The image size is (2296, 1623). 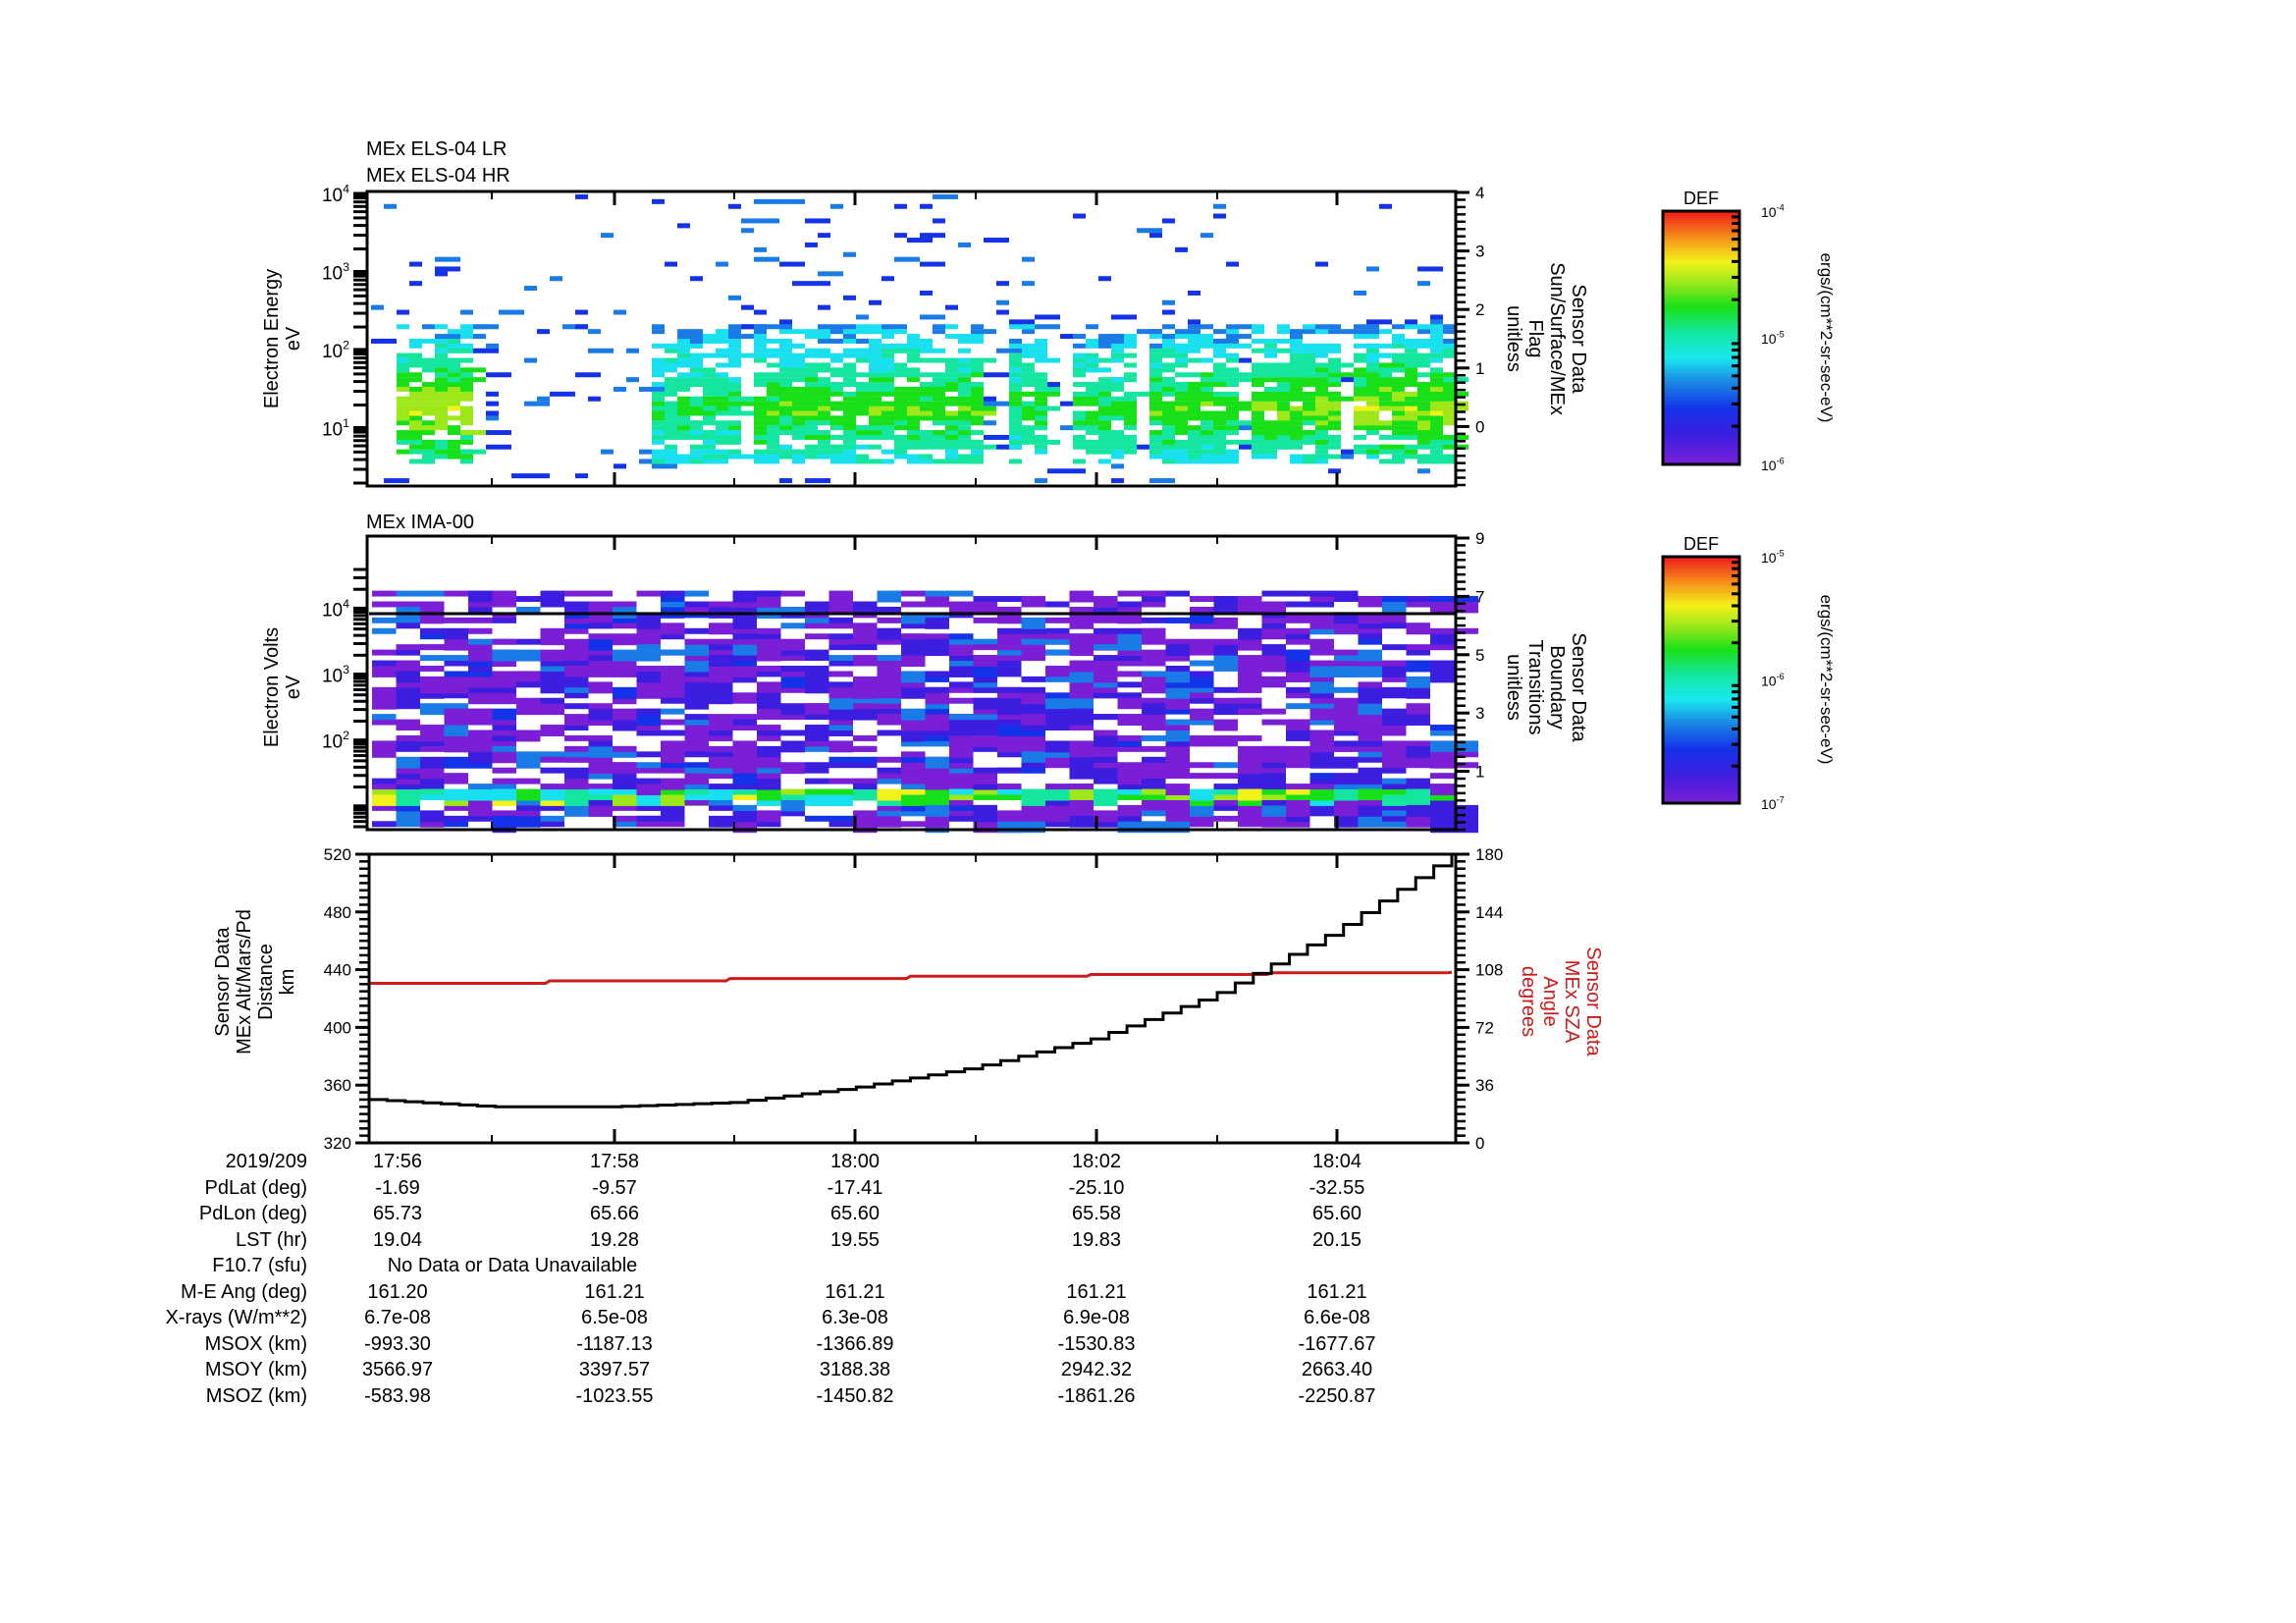 What do you see at coordinates (1513, 338) in the screenshot?
I see `els-right-label-4: unitless` at bounding box center [1513, 338].